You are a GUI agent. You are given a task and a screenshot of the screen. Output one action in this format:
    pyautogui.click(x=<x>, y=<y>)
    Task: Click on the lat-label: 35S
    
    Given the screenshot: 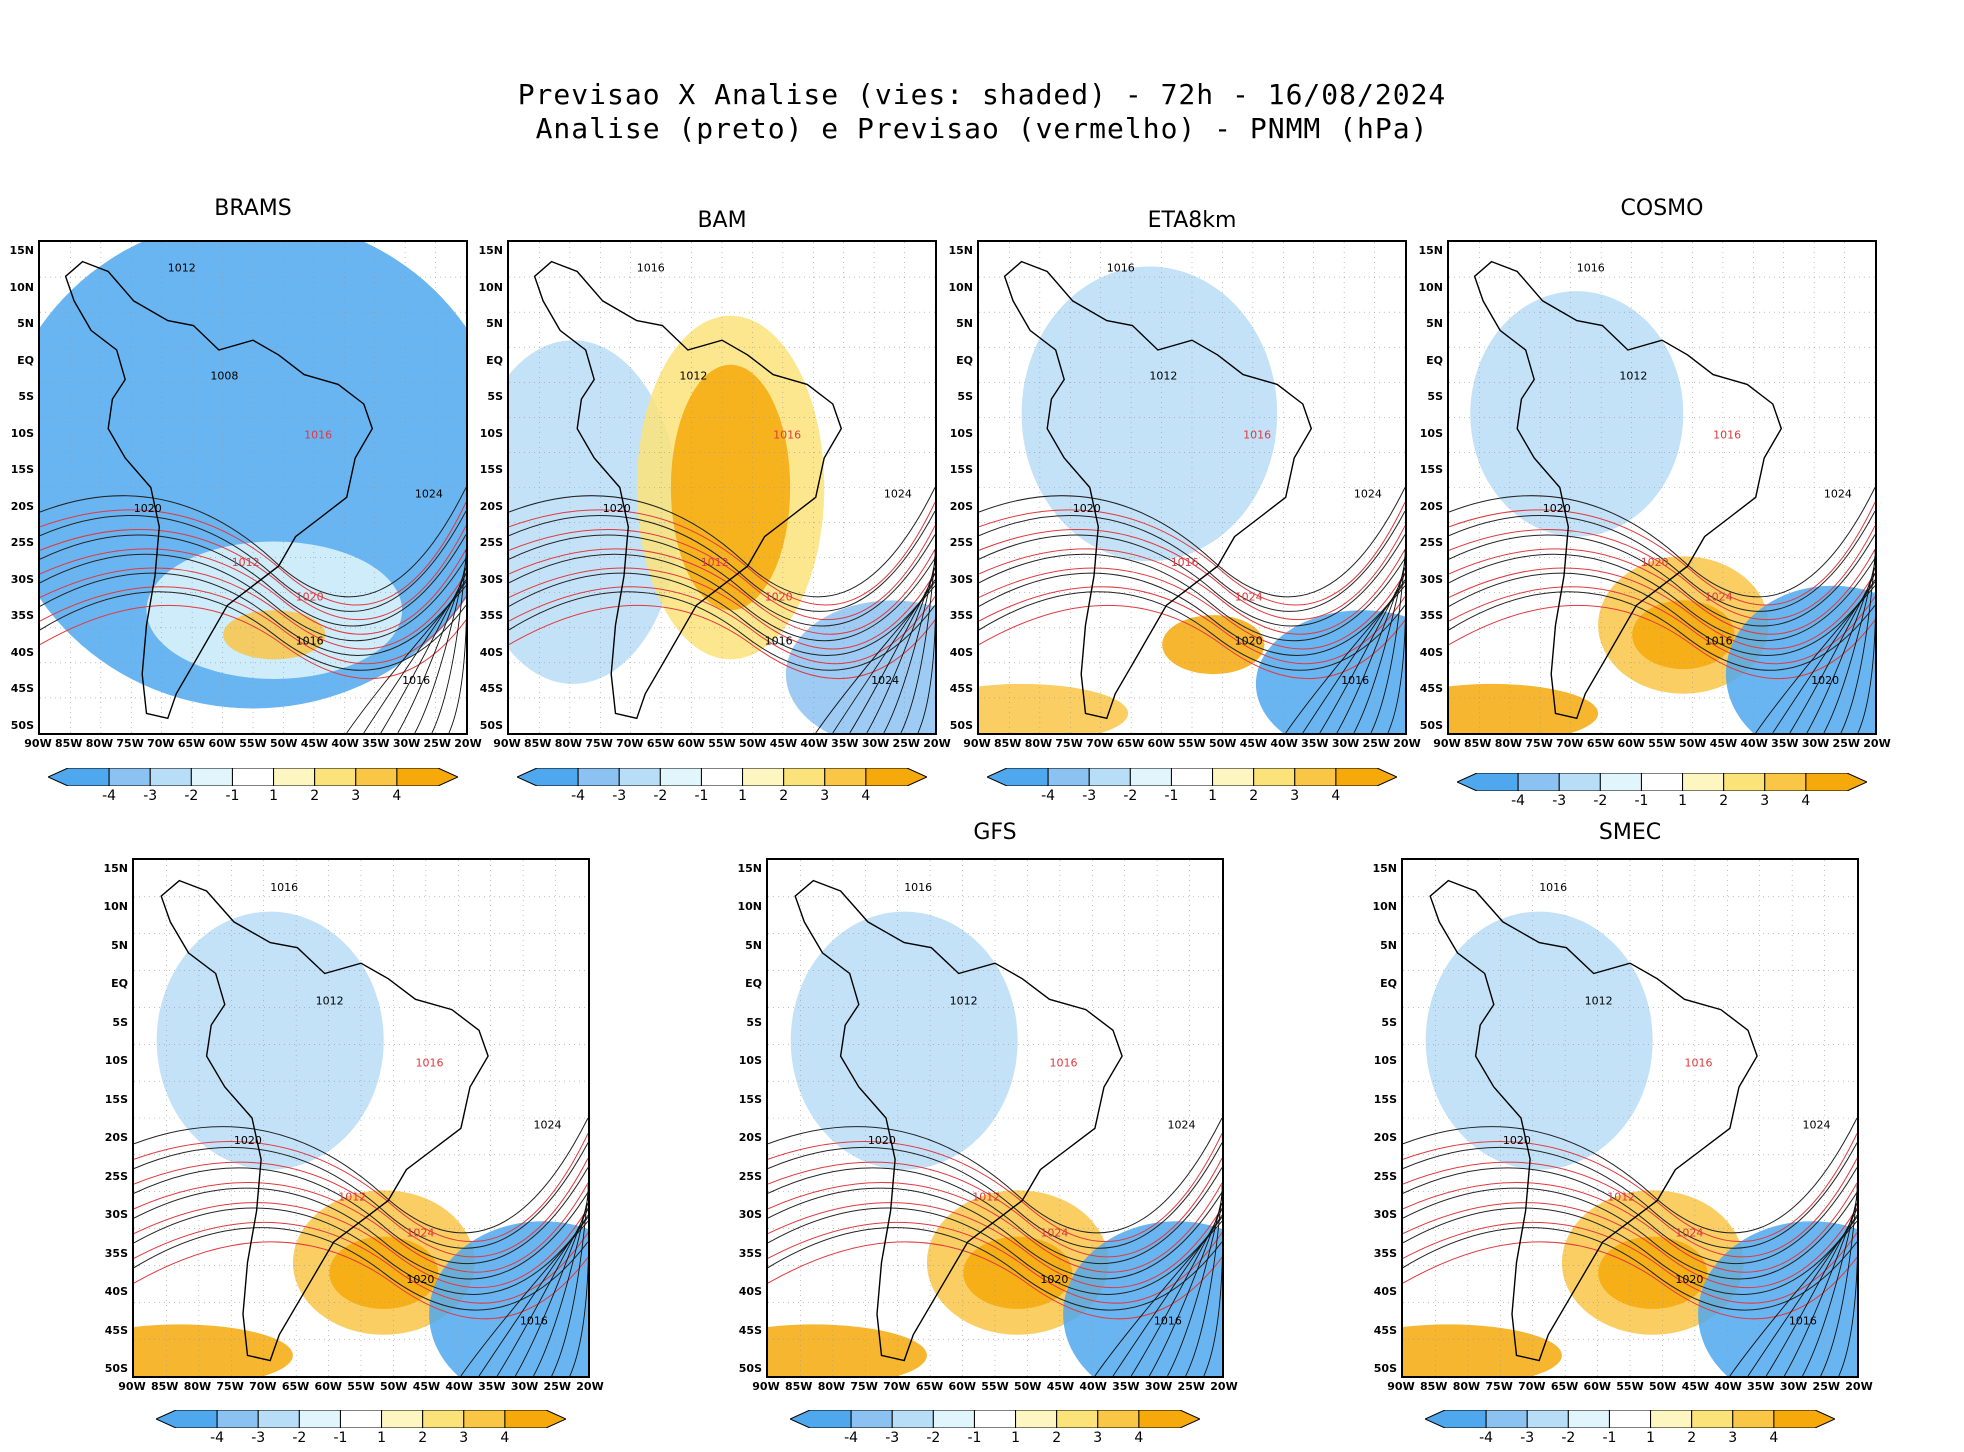 What is the action you would take?
    pyautogui.click(x=22, y=616)
    